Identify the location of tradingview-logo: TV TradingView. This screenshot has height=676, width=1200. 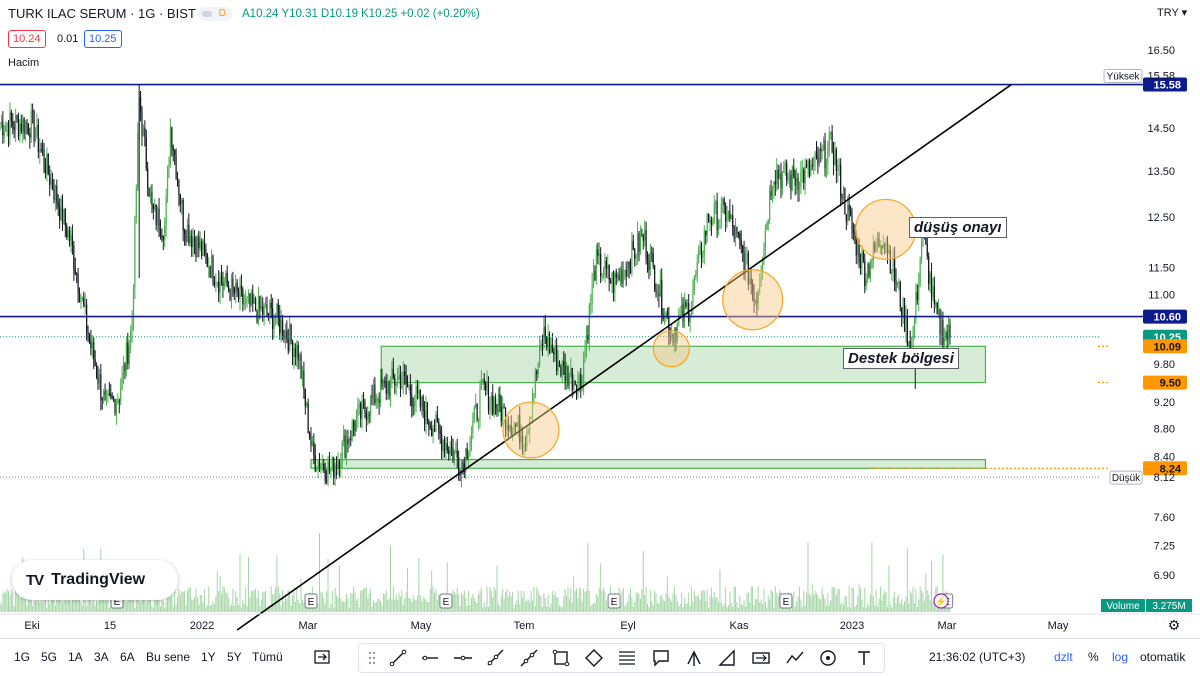
(95, 580).